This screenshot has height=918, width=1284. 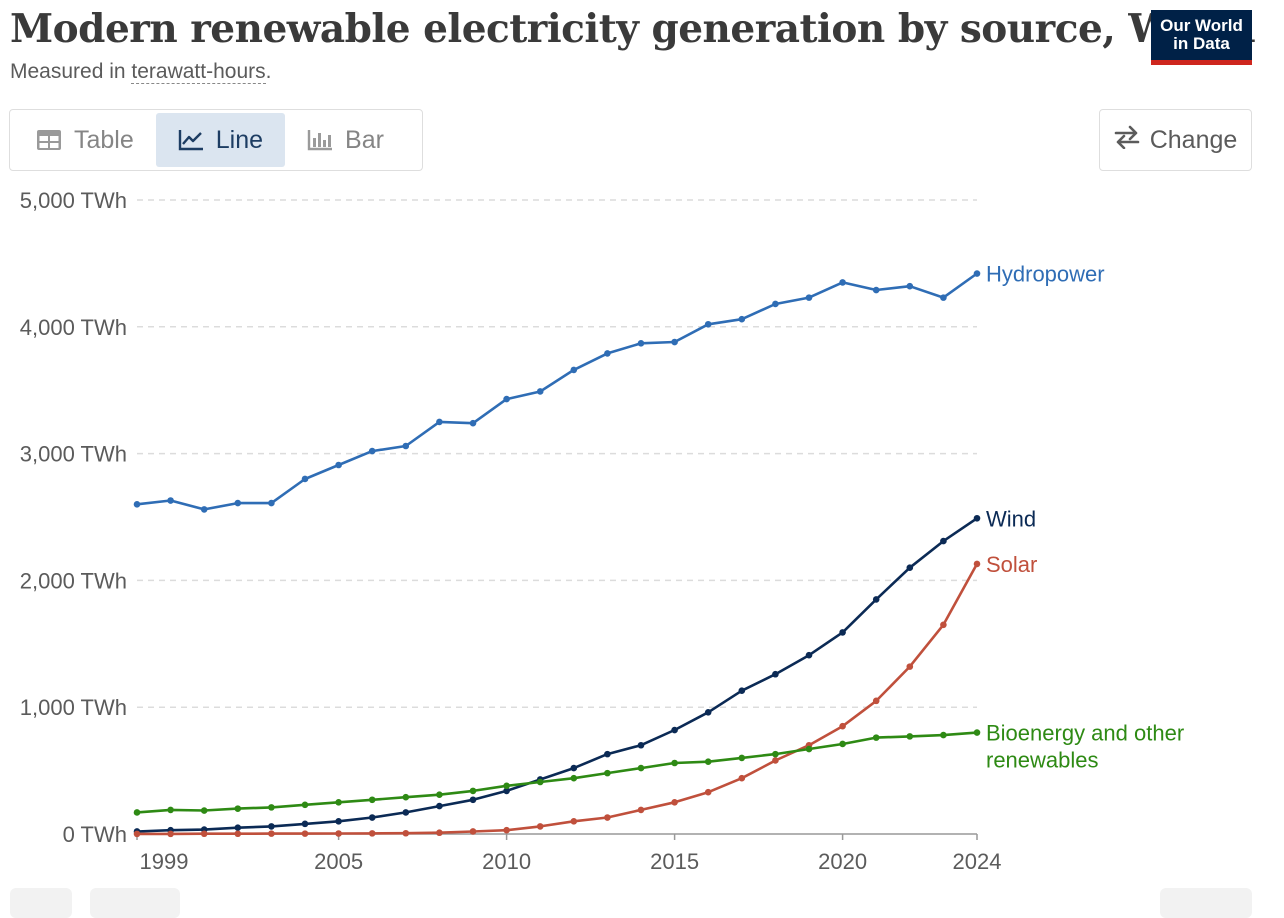 What do you see at coordinates (557, 772) in the screenshot?
I see `series-line-bioenergy` at bounding box center [557, 772].